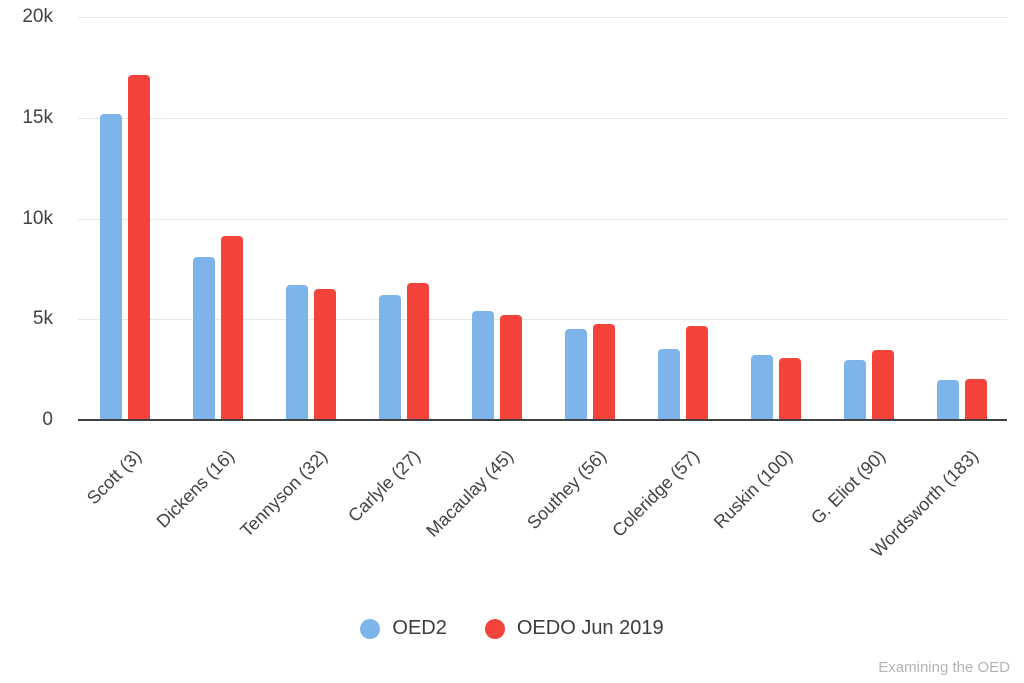 The image size is (1024, 683). I want to click on footer-credit: Examining the OED, so click(944, 667).